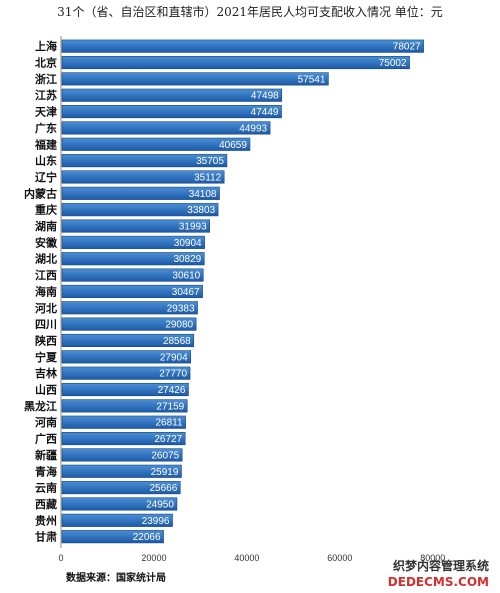 This screenshot has width=500, height=593. Describe the element at coordinates (393, 63) in the screenshot. I see `value-label: 75002` at that location.